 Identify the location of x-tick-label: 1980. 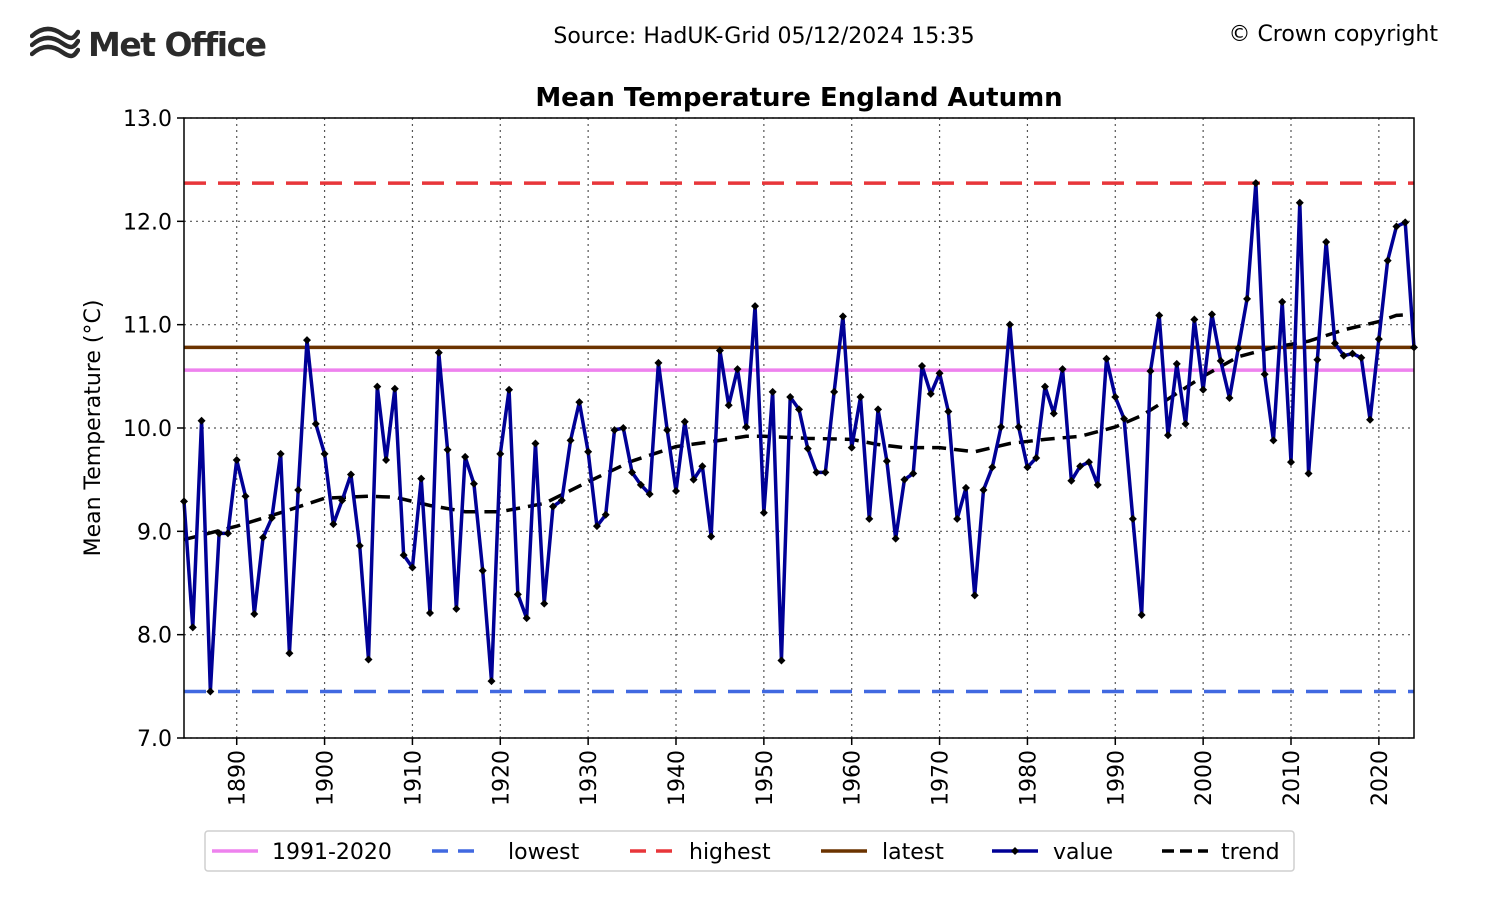
(1028, 778).